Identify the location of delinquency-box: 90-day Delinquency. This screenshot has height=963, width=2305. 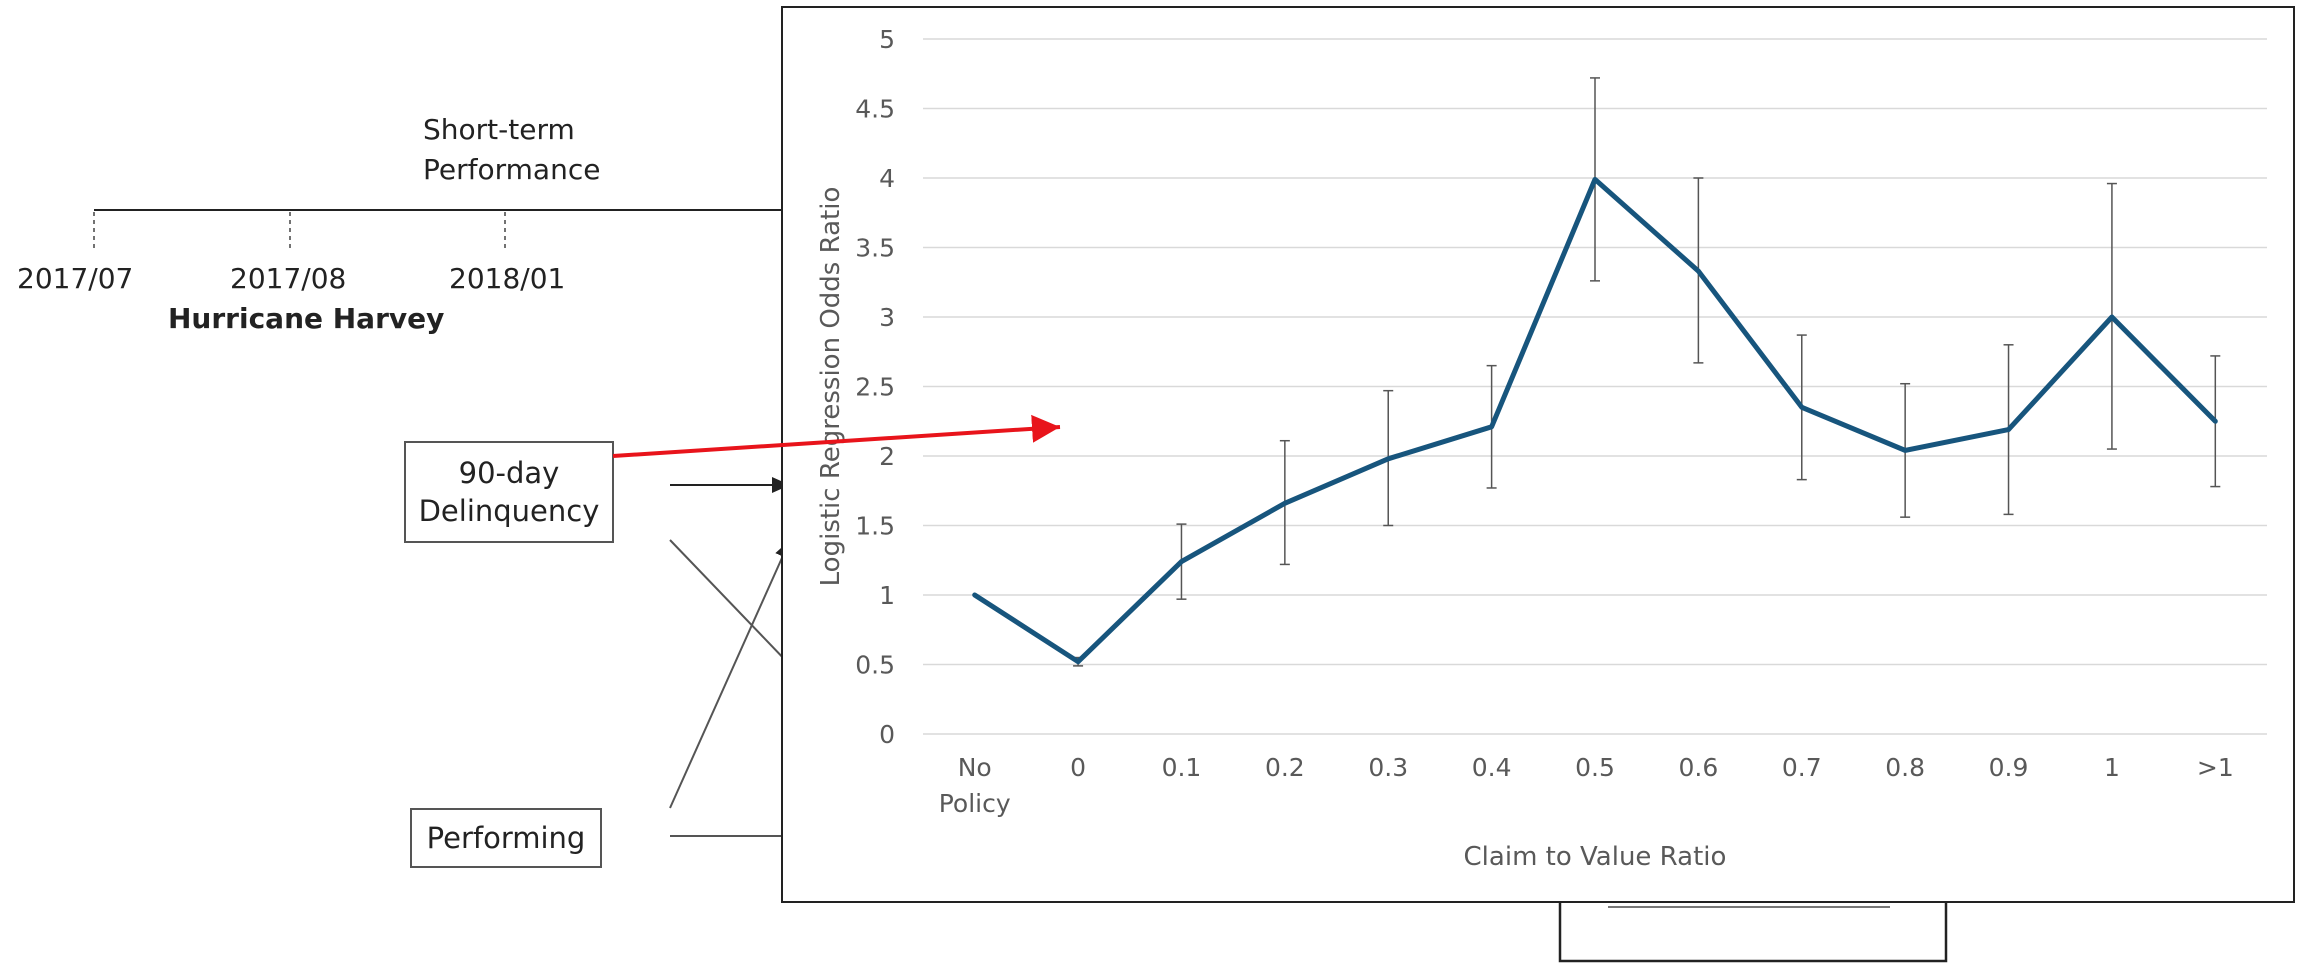
(509, 492).